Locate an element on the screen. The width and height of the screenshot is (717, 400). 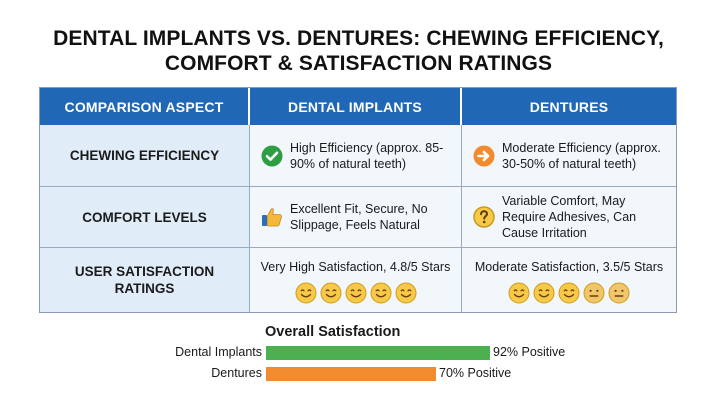
implants-cell: Very High Satisfaction, 4.8/5 Stars is located at coordinates (356, 280).